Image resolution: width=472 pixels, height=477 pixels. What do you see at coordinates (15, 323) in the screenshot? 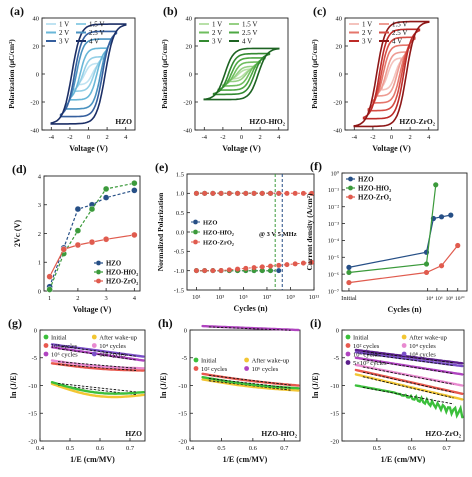
I see `panel-letter: (g)` at bounding box center [15, 323].